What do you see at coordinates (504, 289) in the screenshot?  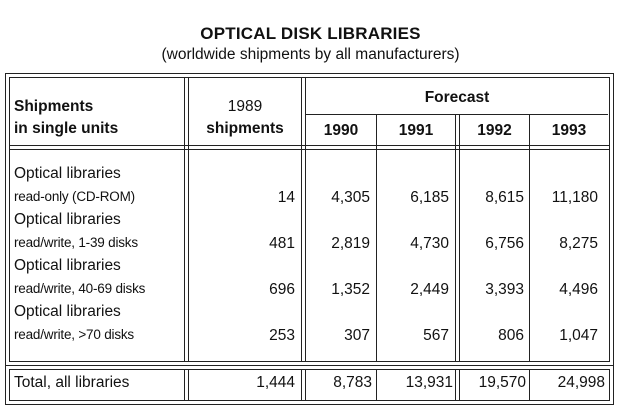 I see `cell-value: 3,393` at bounding box center [504, 289].